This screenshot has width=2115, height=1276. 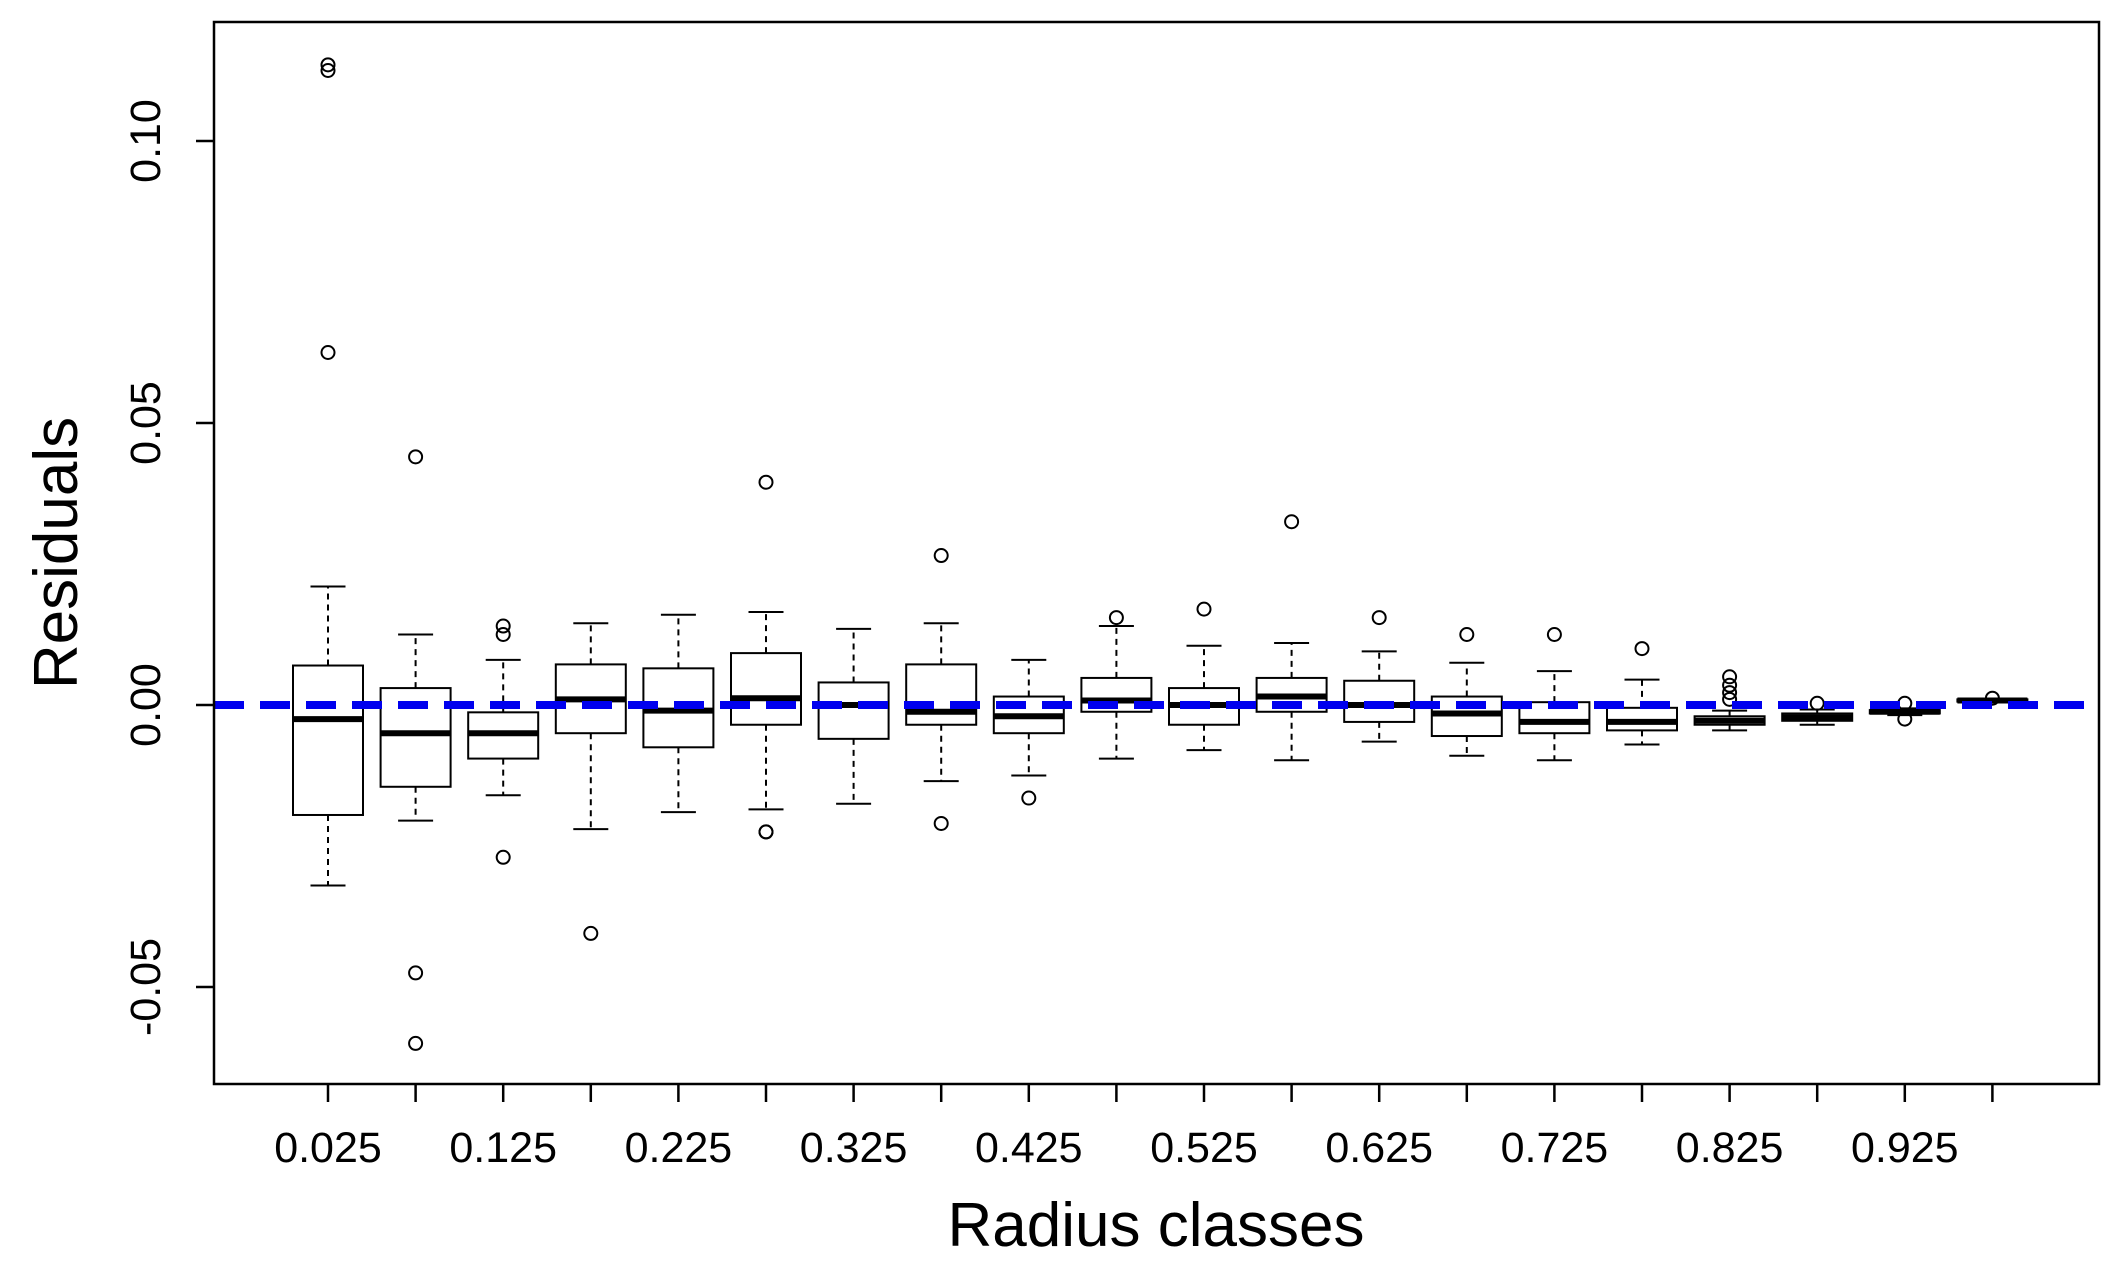 What do you see at coordinates (146, 423) in the screenshot?
I see `y-tick-label: 0.05` at bounding box center [146, 423].